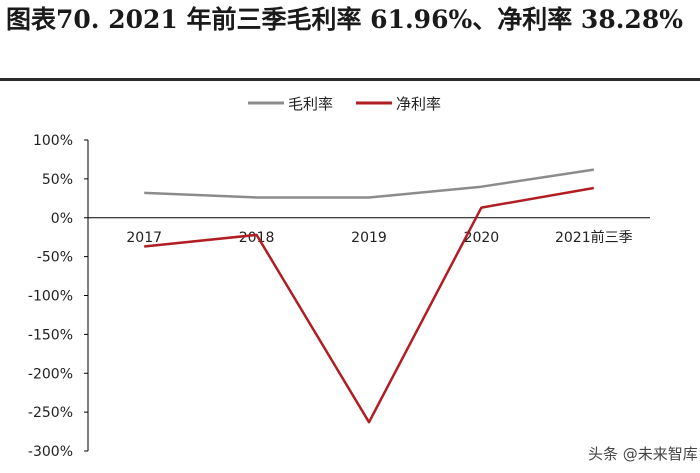 The width and height of the screenshot is (700, 473). Describe the element at coordinates (50, 335) in the screenshot. I see `y-tick-label: -150%` at that location.